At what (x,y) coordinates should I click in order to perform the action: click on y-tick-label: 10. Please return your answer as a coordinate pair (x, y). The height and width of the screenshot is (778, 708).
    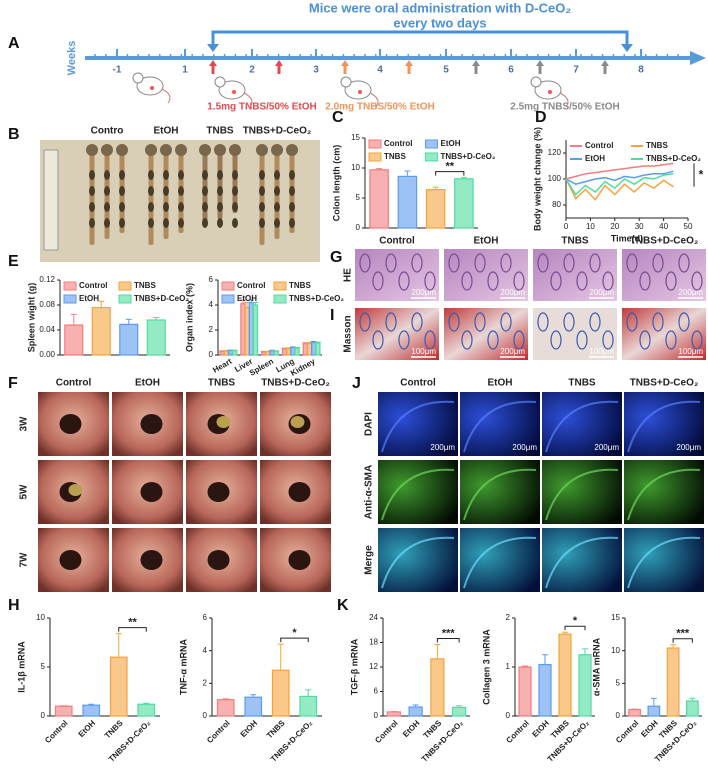
    Looking at the image, I should click on (615, 650).